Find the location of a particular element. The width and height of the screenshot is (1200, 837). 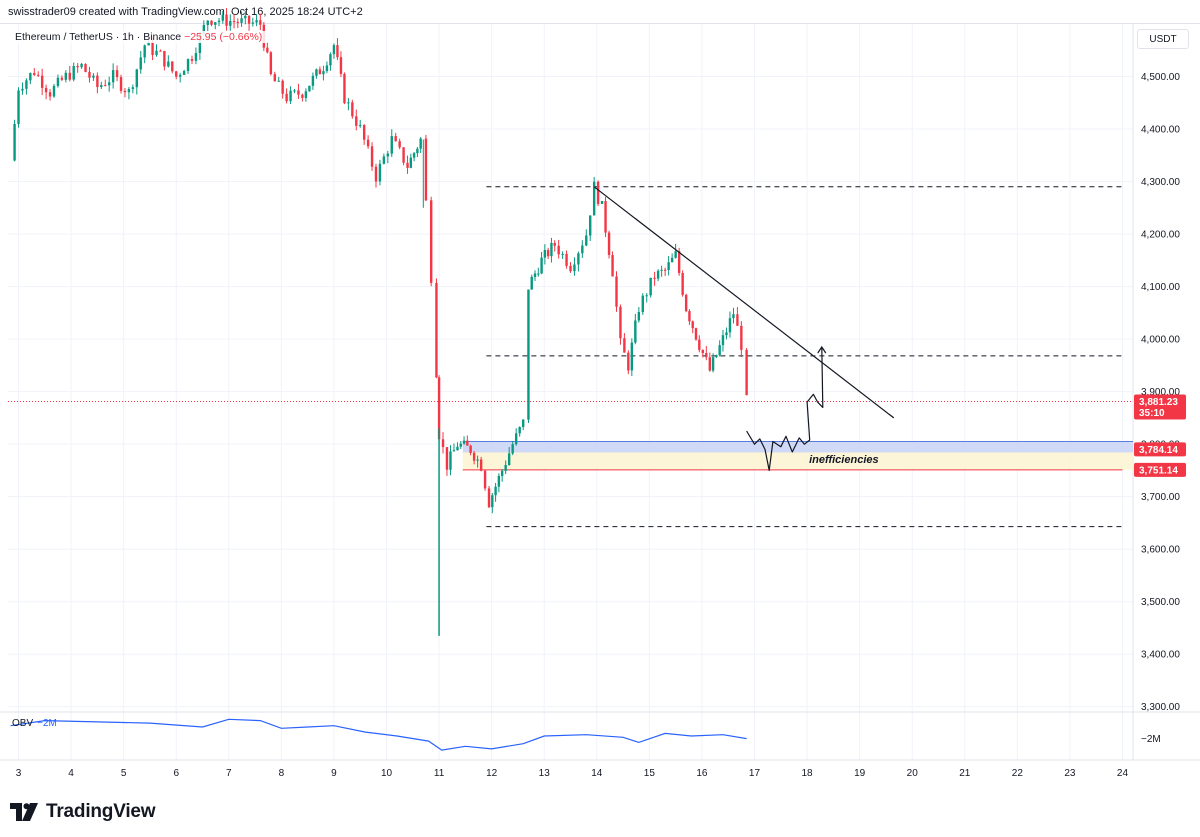

currency-button: USDT is located at coordinates (1163, 39).